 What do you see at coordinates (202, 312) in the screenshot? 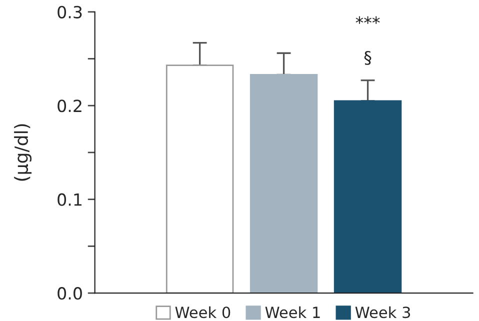
I see `legend-label: Week 0` at bounding box center [202, 312].